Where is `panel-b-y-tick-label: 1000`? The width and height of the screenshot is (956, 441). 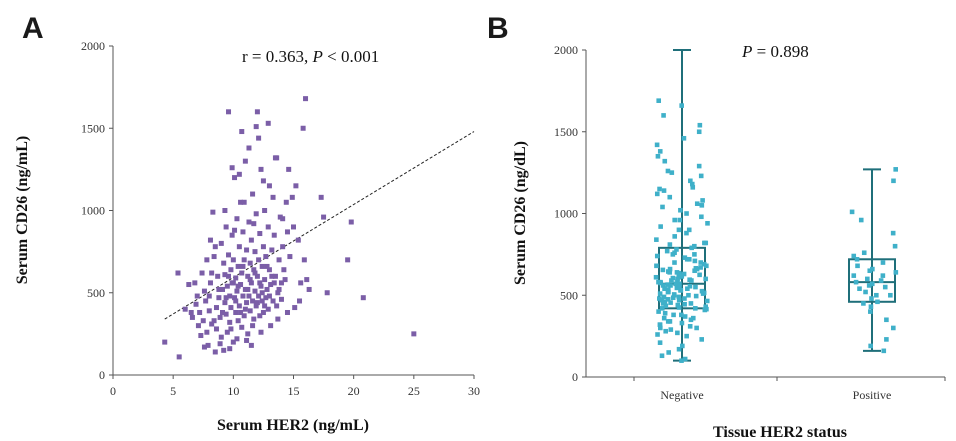
panel-b-y-tick-label: 1000 is located at coordinates (566, 214).